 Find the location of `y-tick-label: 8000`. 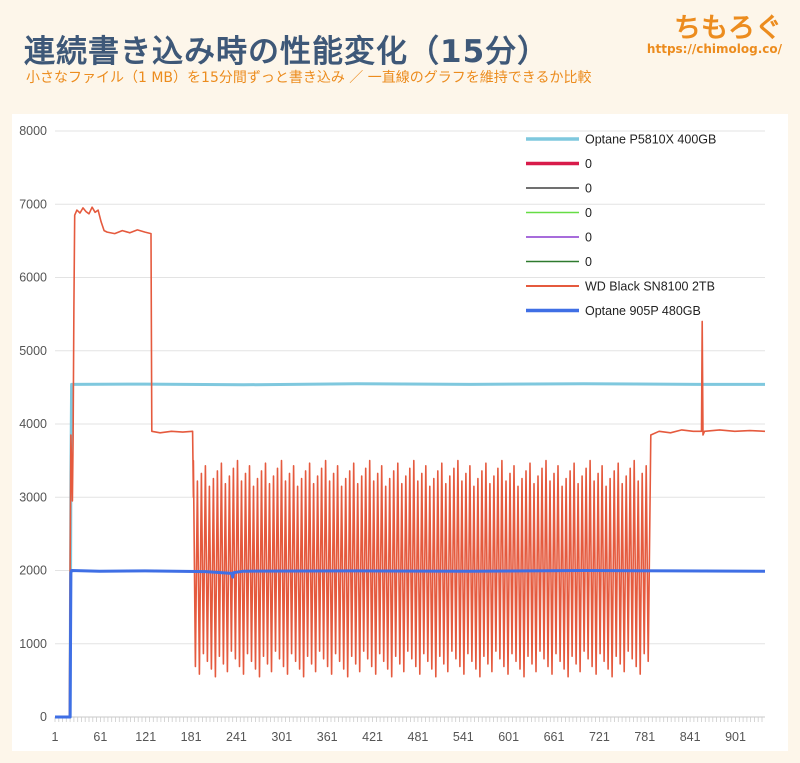

y-tick-label: 8000 is located at coordinates (33, 131).